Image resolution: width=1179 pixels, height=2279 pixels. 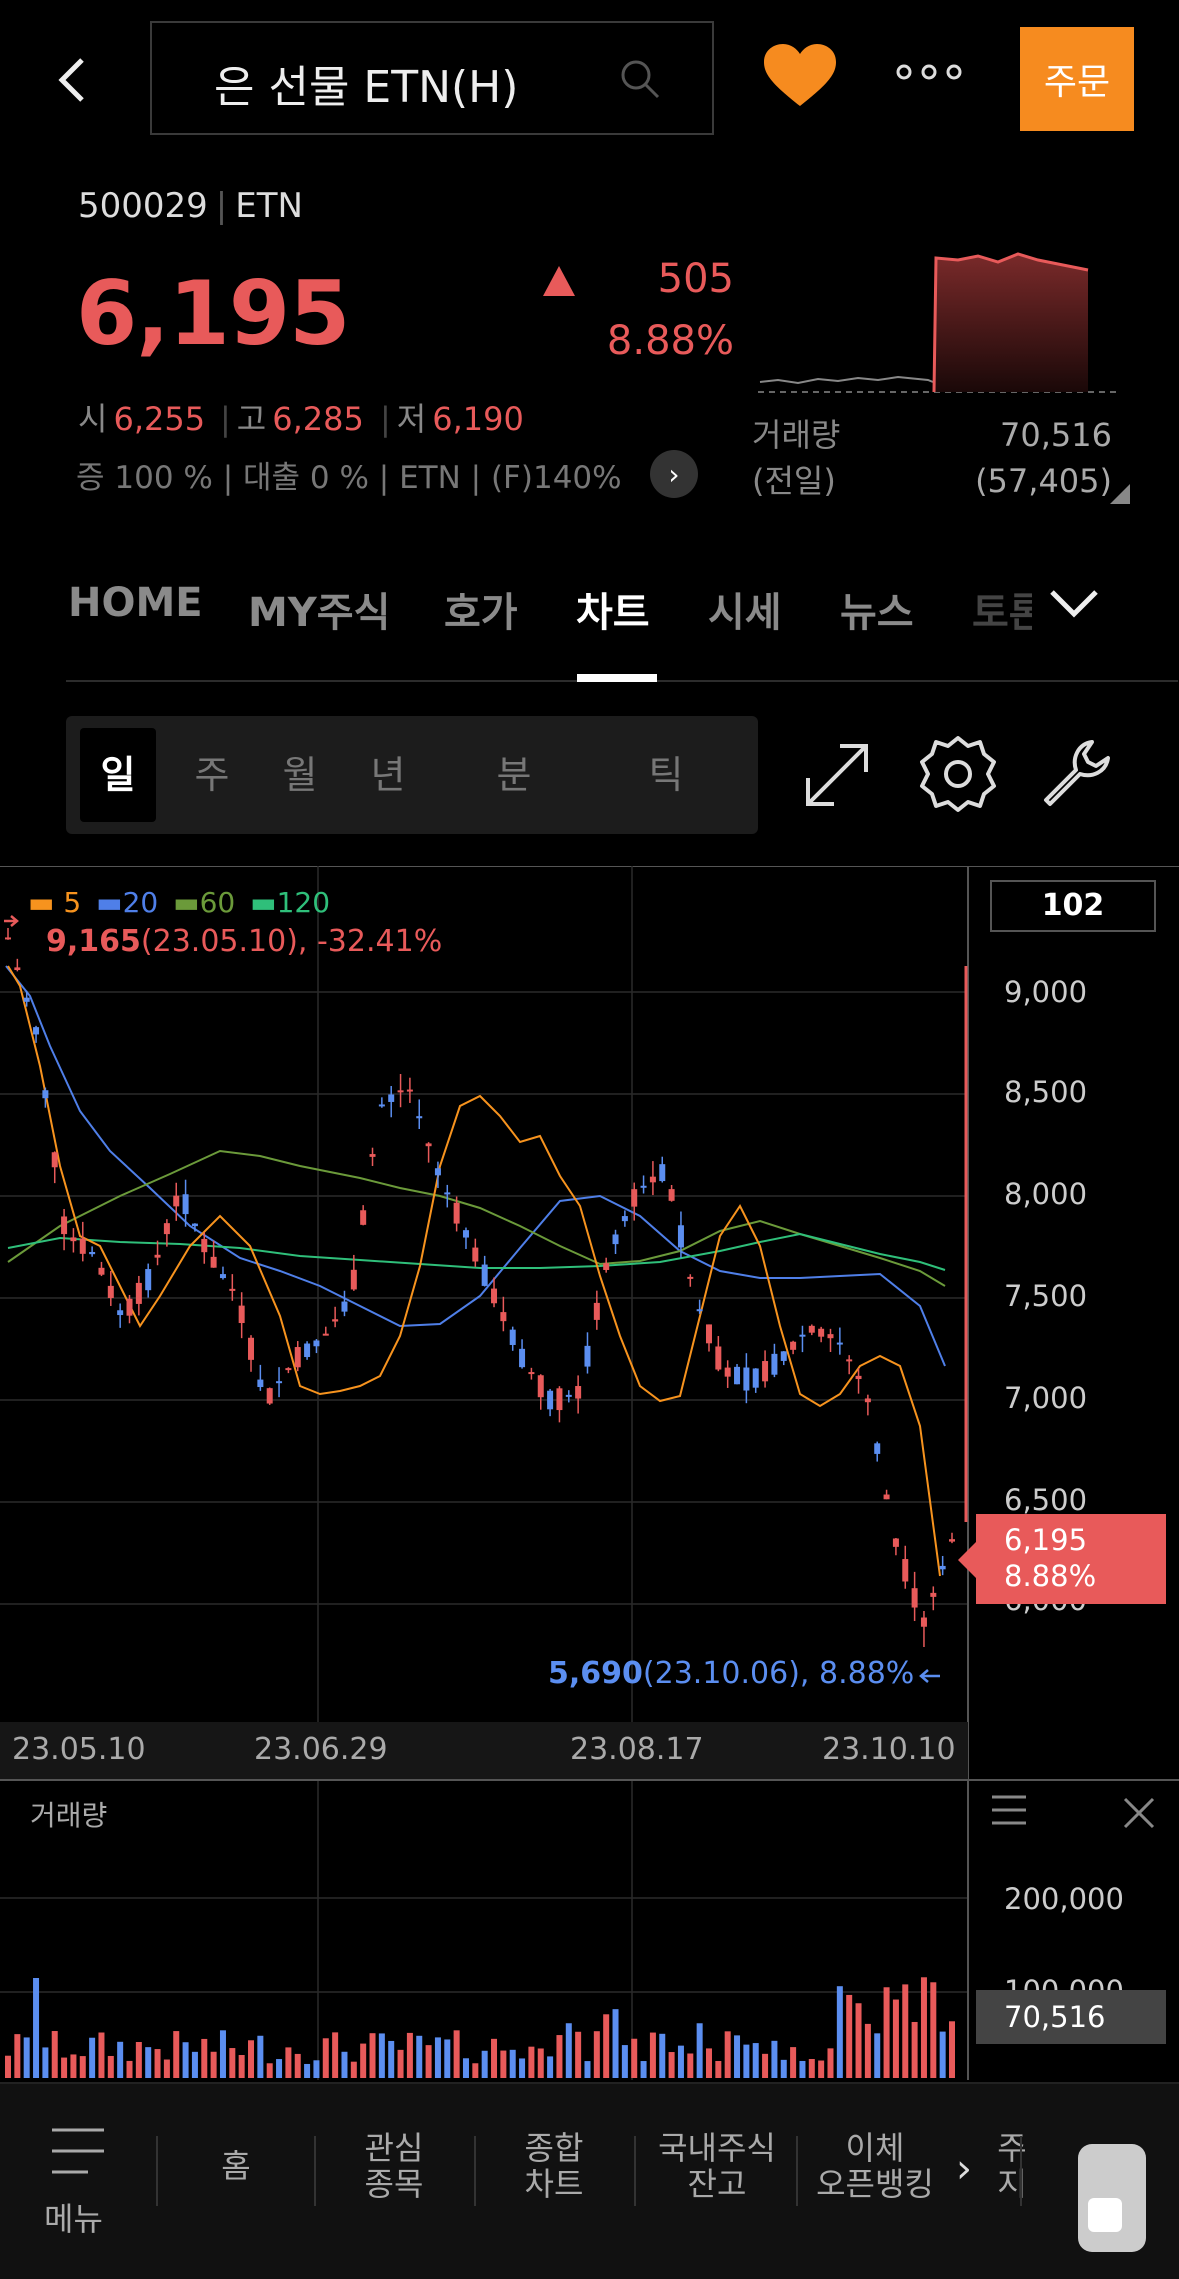 I want to click on stock-search-box: 은 선물 ETN(H), so click(x=432, y=78).